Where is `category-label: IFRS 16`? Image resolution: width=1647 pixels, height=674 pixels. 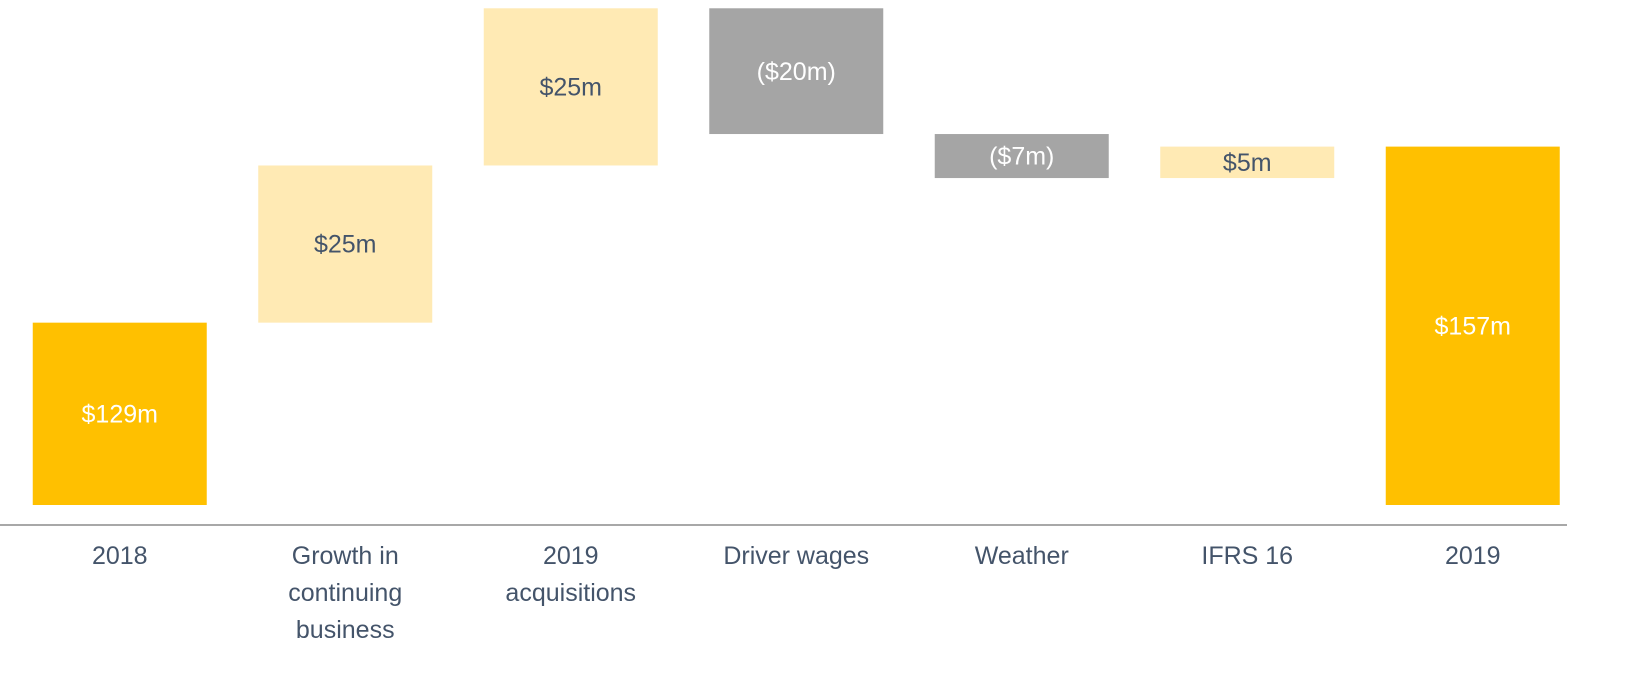
category-label: IFRS 16 is located at coordinates (1247, 556).